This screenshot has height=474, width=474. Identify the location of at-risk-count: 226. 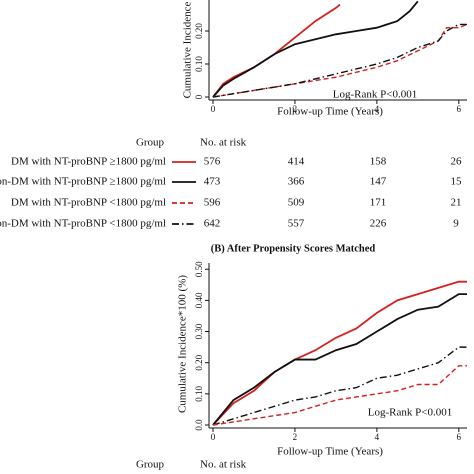
(378, 224).